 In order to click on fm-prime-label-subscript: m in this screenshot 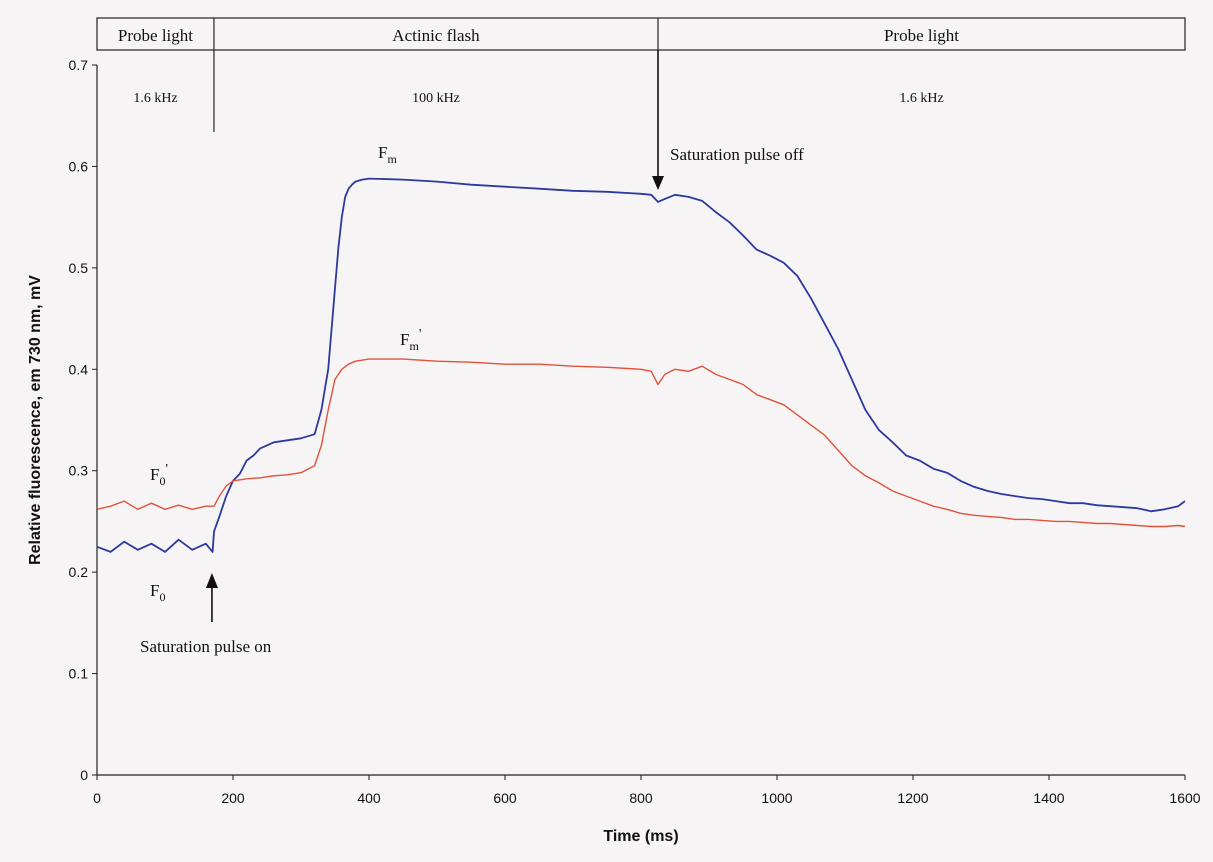, I will do `click(414, 346)`.